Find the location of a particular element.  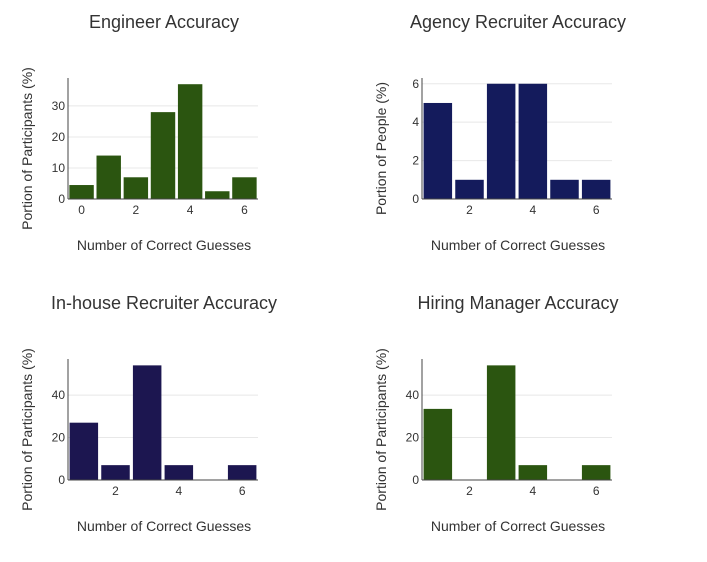

y-tick-label: 10 is located at coordinates (59, 168).